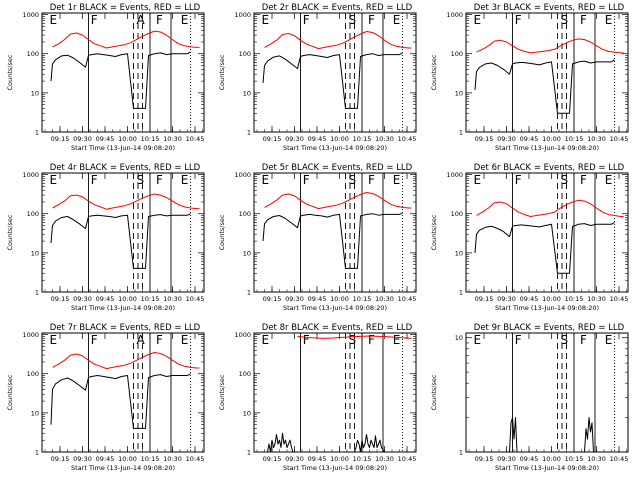 The height and width of the screenshot is (480, 640). What do you see at coordinates (549, 328) in the screenshot?
I see `panel-title: Det 9r BLACK = Events, RED = LLD` at bounding box center [549, 328].